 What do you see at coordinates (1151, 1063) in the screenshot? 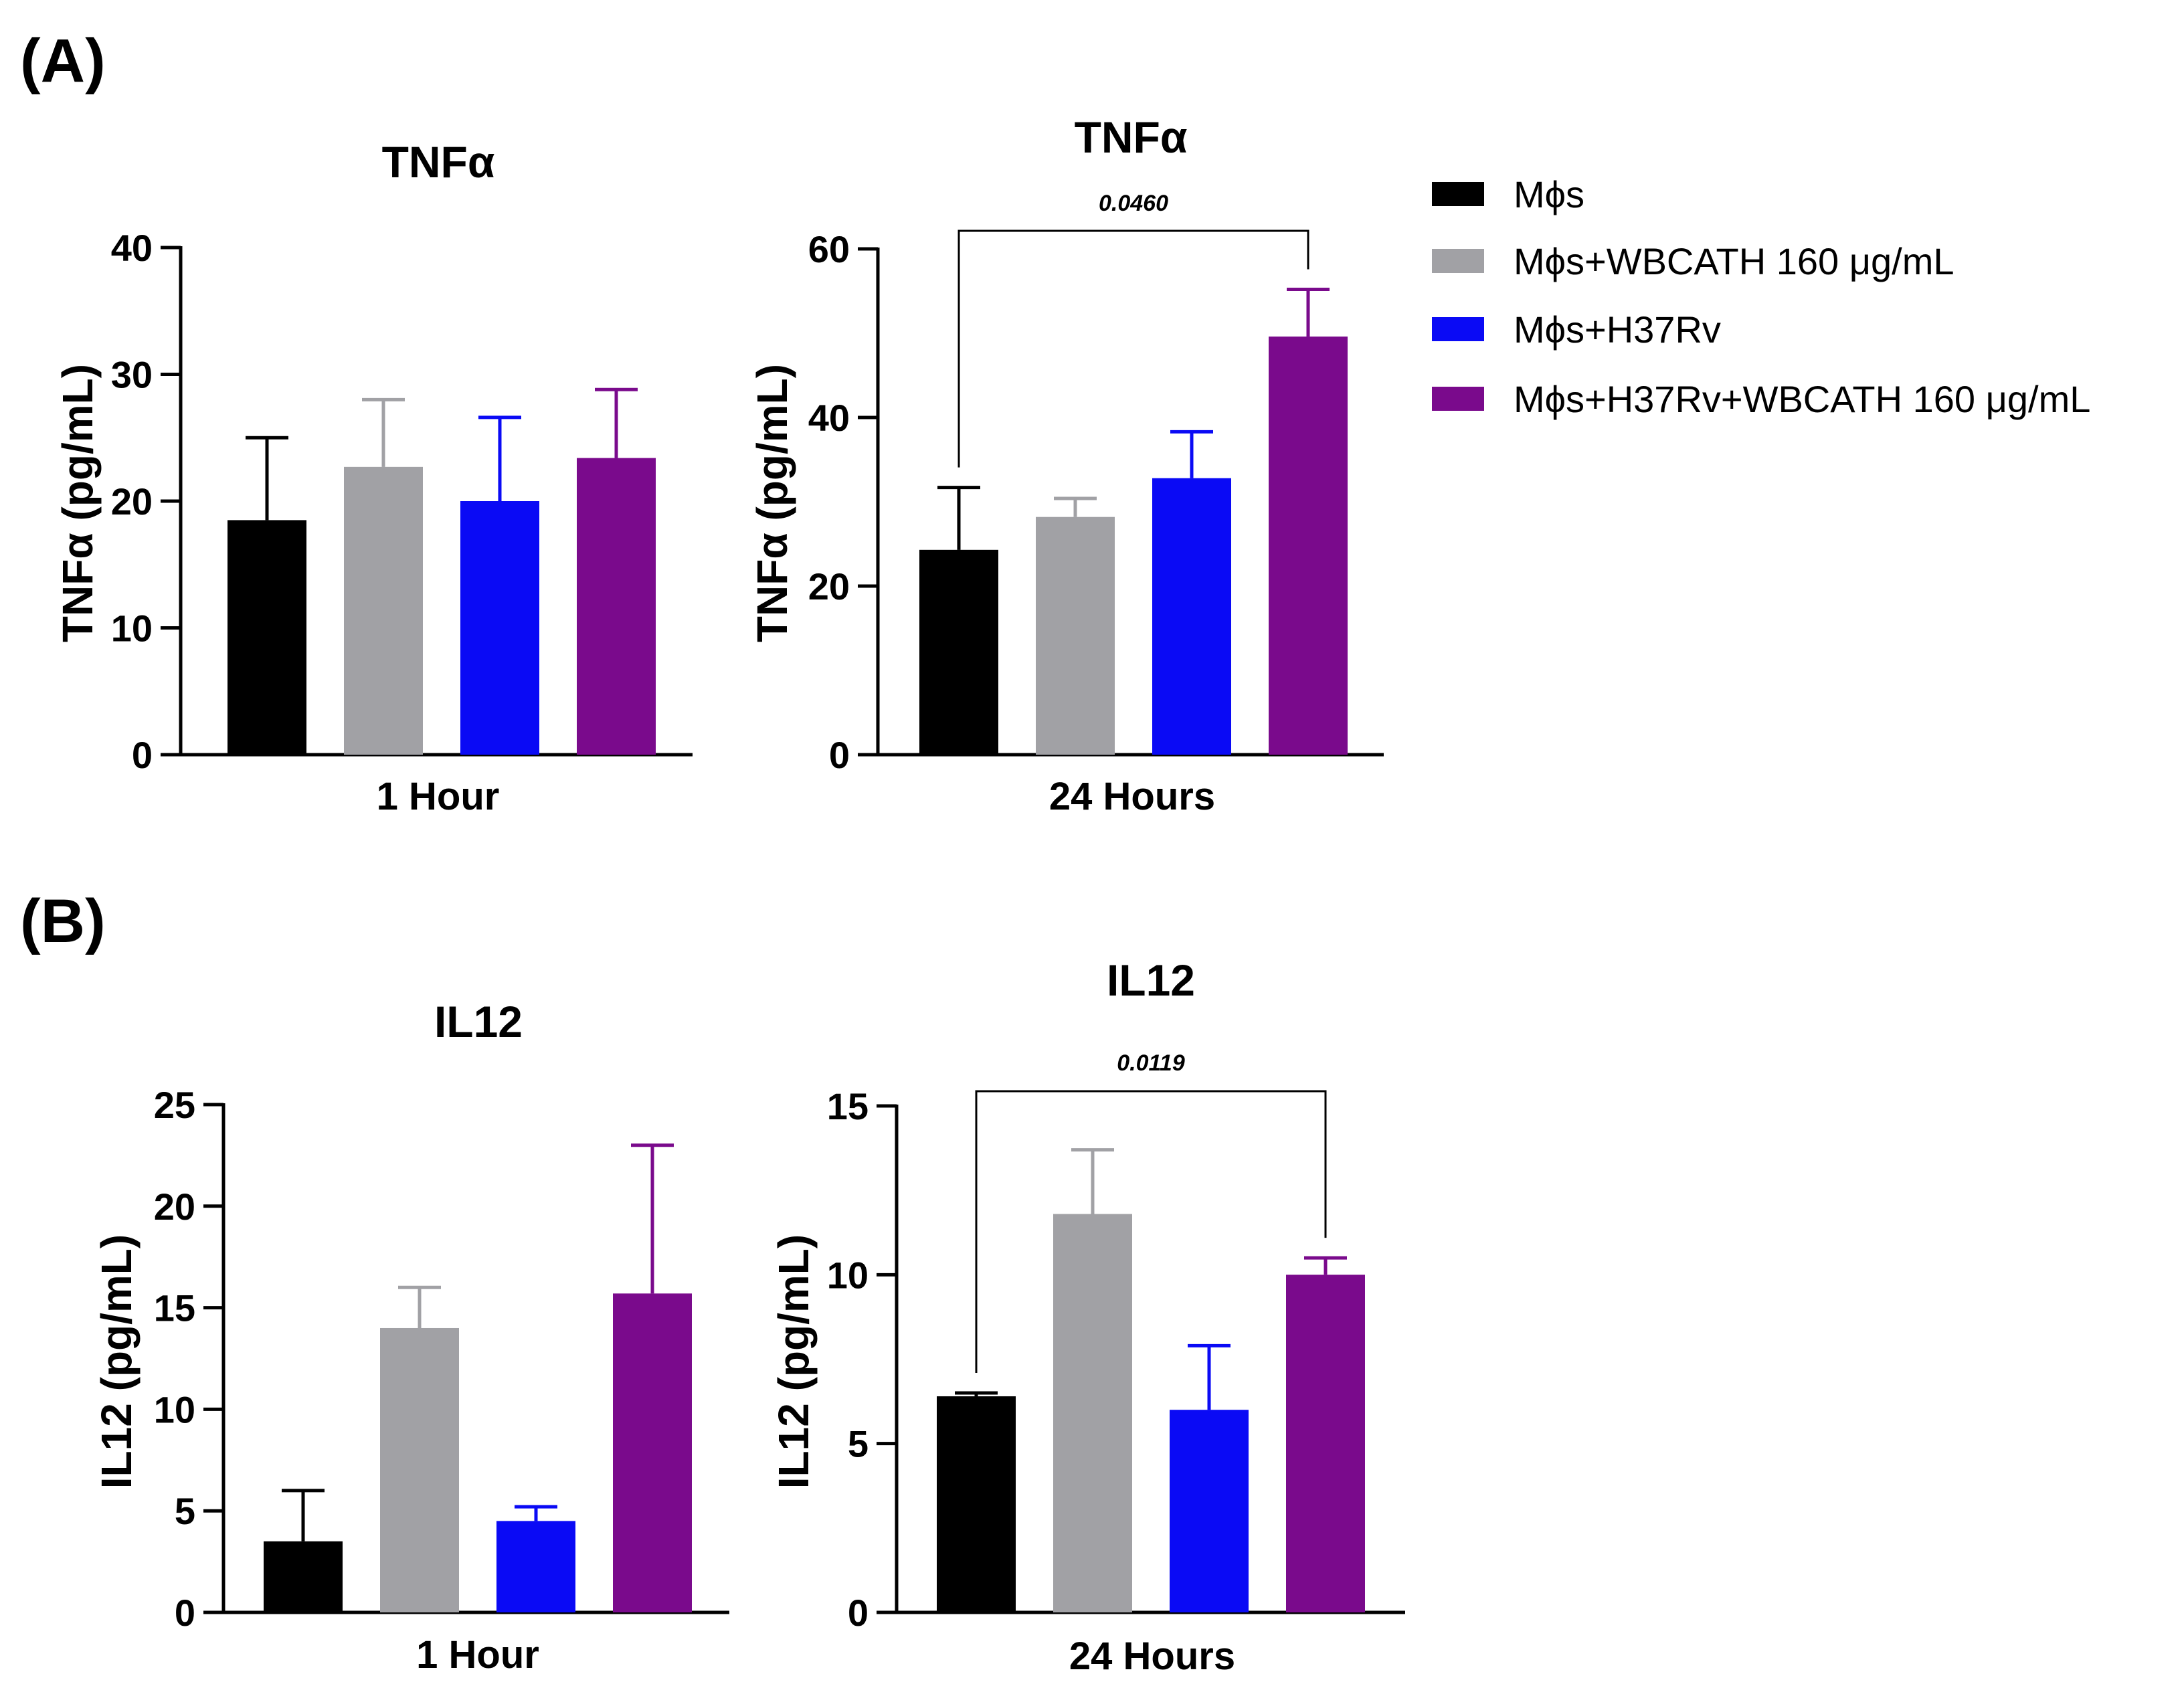
I see `p-value-label: 0.0119` at bounding box center [1151, 1063].